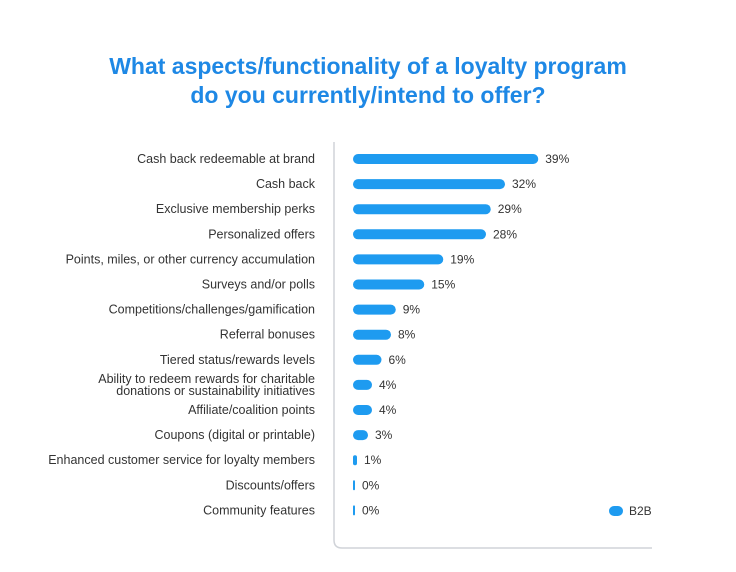 The width and height of the screenshot is (736, 572). Describe the element at coordinates (384, 435) in the screenshot. I see `value-label: 3%` at that location.